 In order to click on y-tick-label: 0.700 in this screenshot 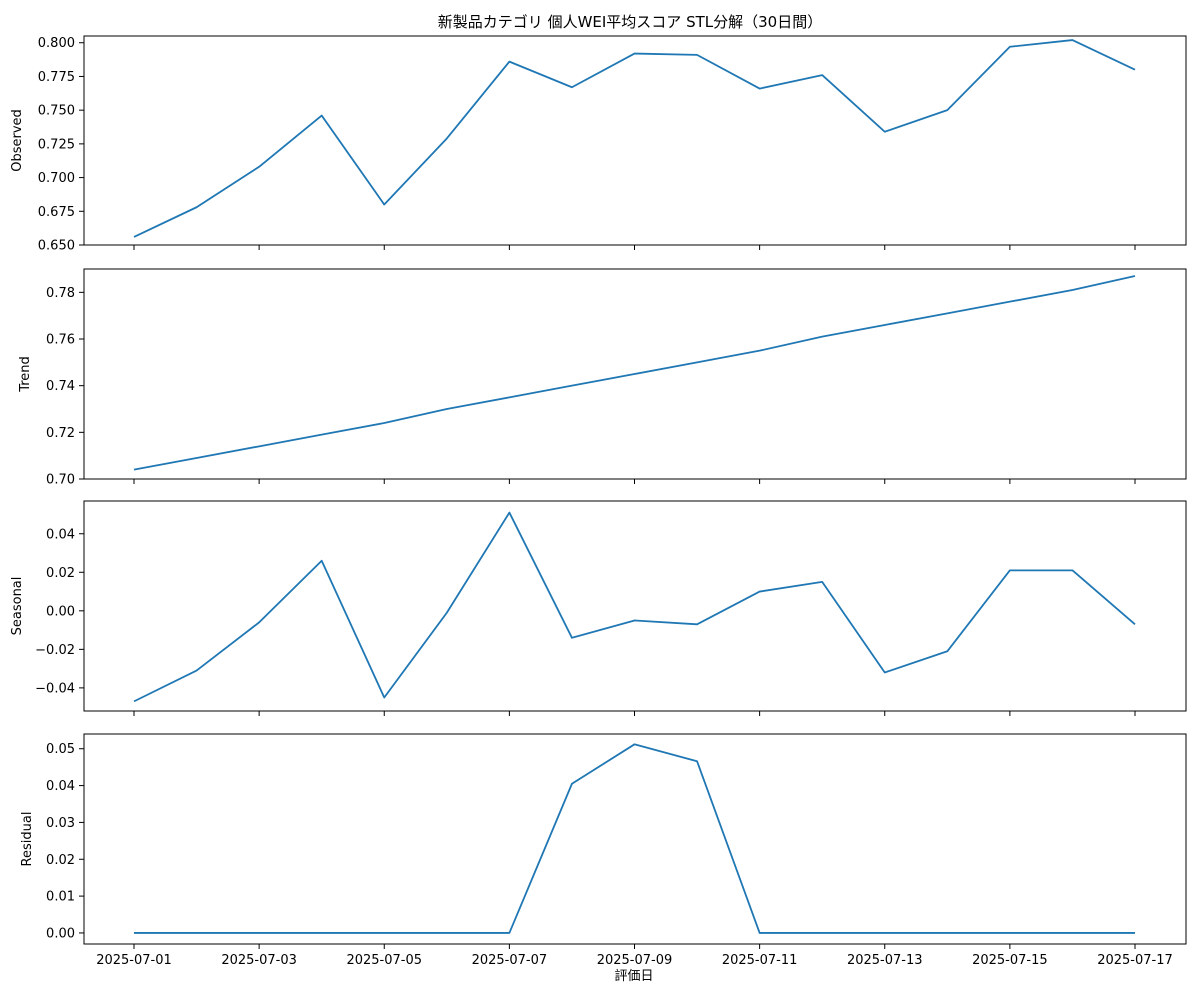, I will do `click(56, 178)`.